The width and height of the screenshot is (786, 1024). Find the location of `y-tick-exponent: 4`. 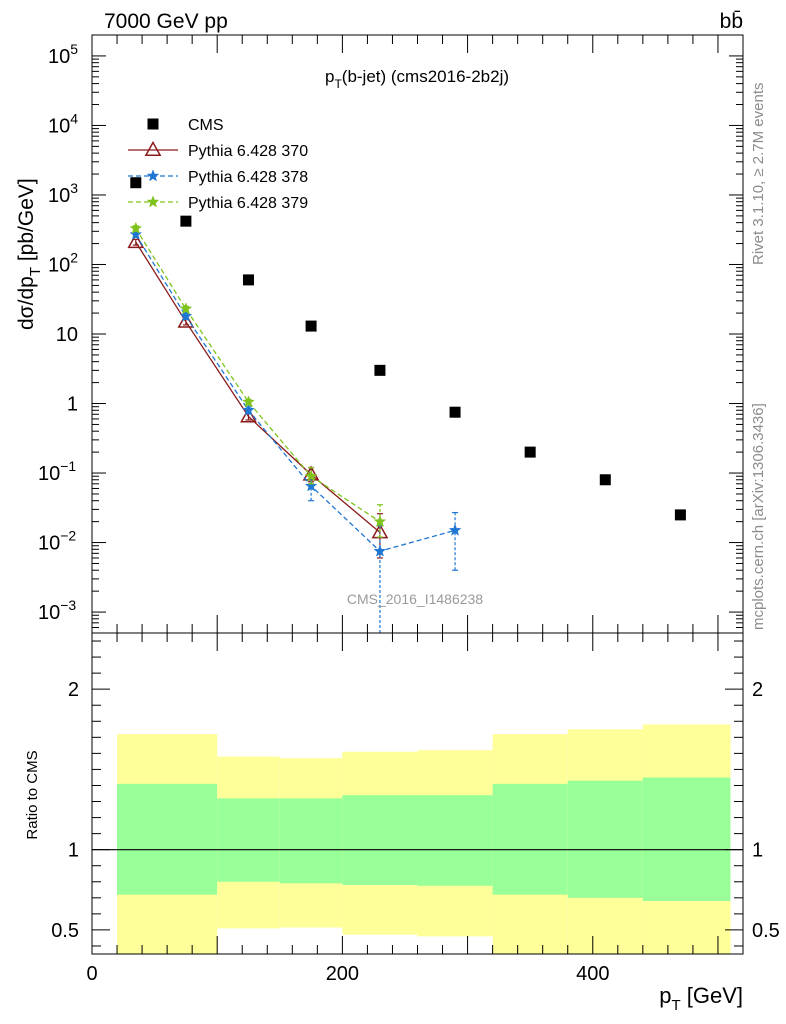

y-tick-exponent: 4 is located at coordinates (74, 118).